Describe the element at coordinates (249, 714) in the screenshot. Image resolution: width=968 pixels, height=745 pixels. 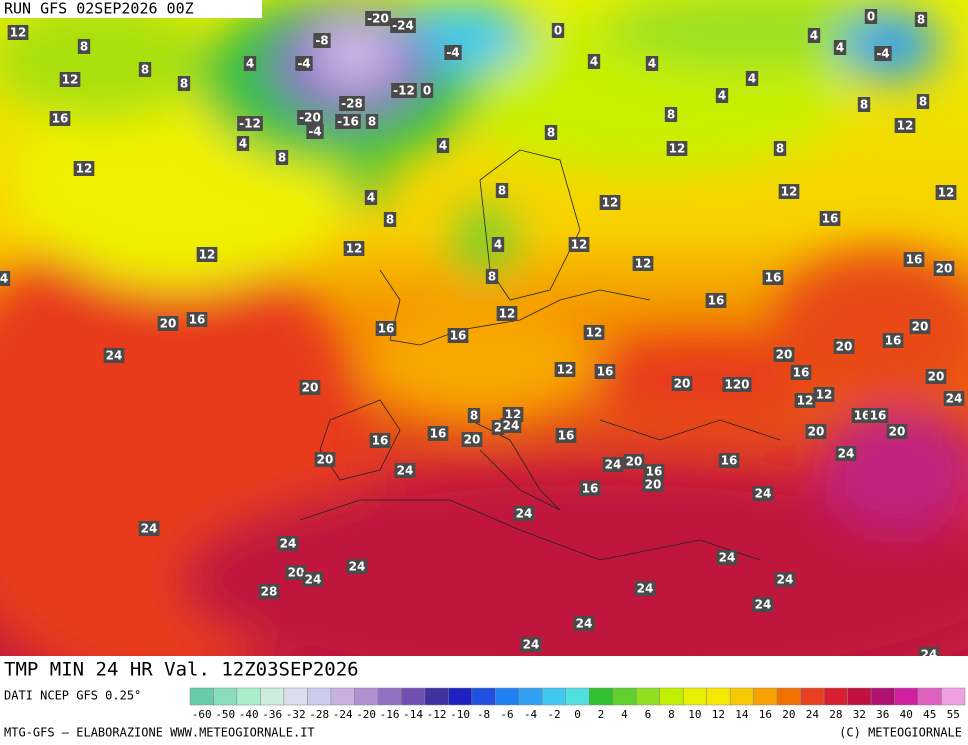
I see `legend-tick-label: -40` at that location.